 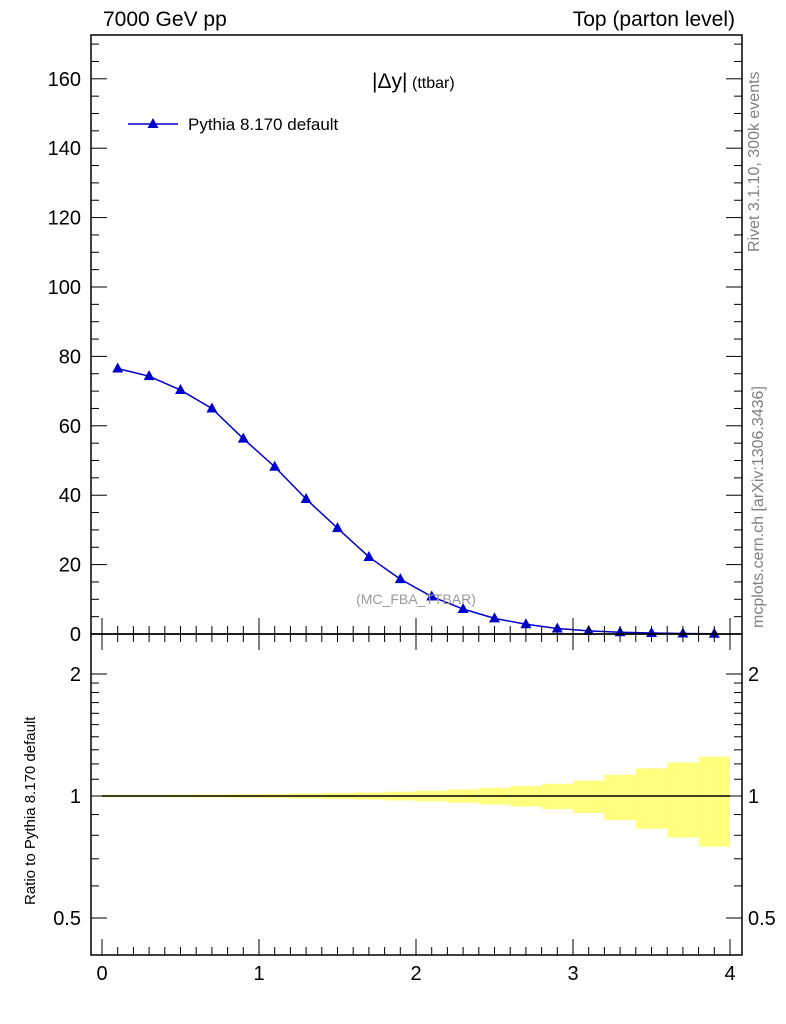 I want to click on y-tick-label: 160, so click(x=64, y=80).